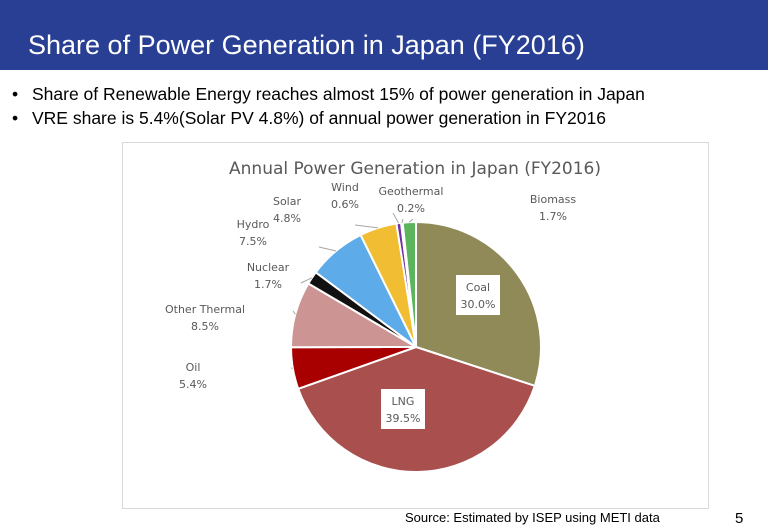 Image resolution: width=768 pixels, height=532 pixels. I want to click on slice-value: 0.6%, so click(345, 204).